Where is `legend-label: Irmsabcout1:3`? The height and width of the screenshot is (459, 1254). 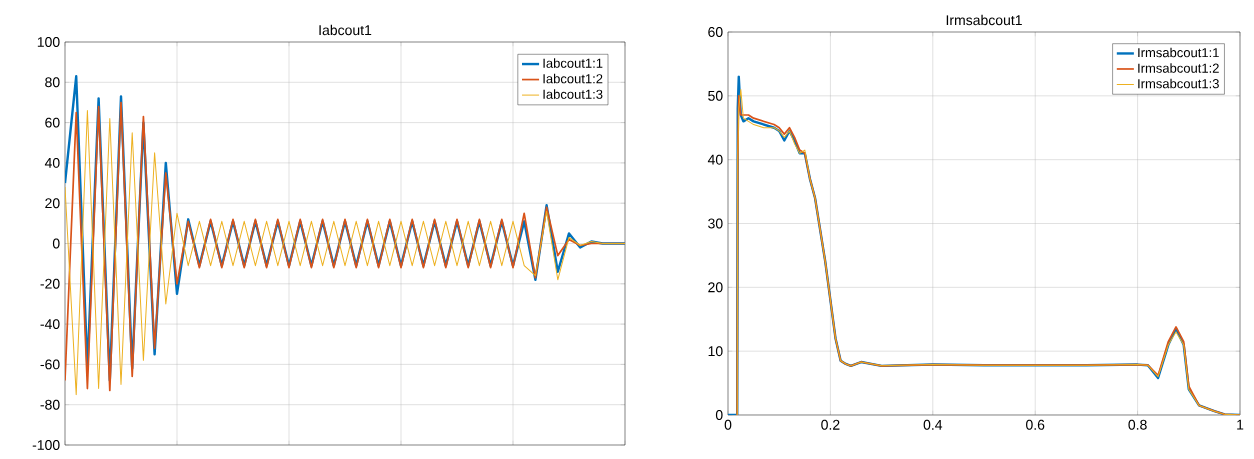
legend-label: Irmsabcout1:3 is located at coordinates (1178, 83).